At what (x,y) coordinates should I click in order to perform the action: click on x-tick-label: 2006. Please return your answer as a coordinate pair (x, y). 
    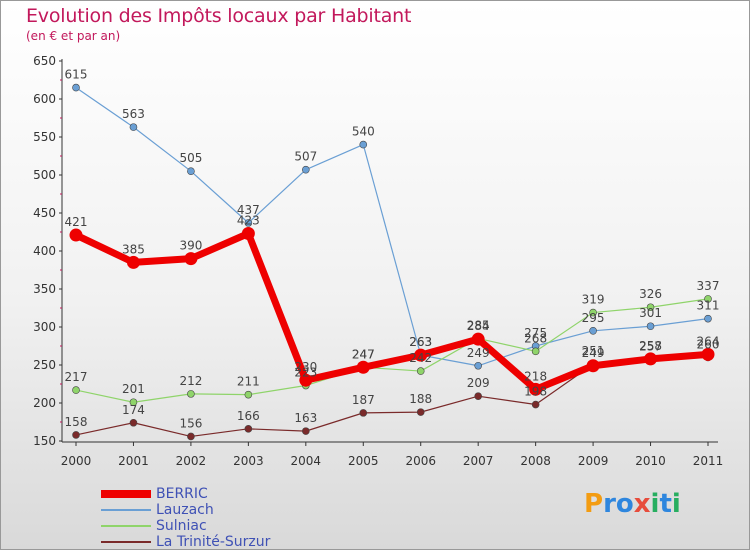
    Looking at the image, I should click on (420, 461).